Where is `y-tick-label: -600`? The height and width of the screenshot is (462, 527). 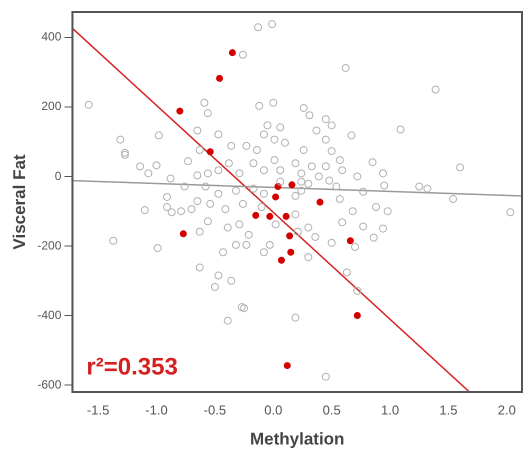 y-tick-label: -600 is located at coordinates (49, 384).